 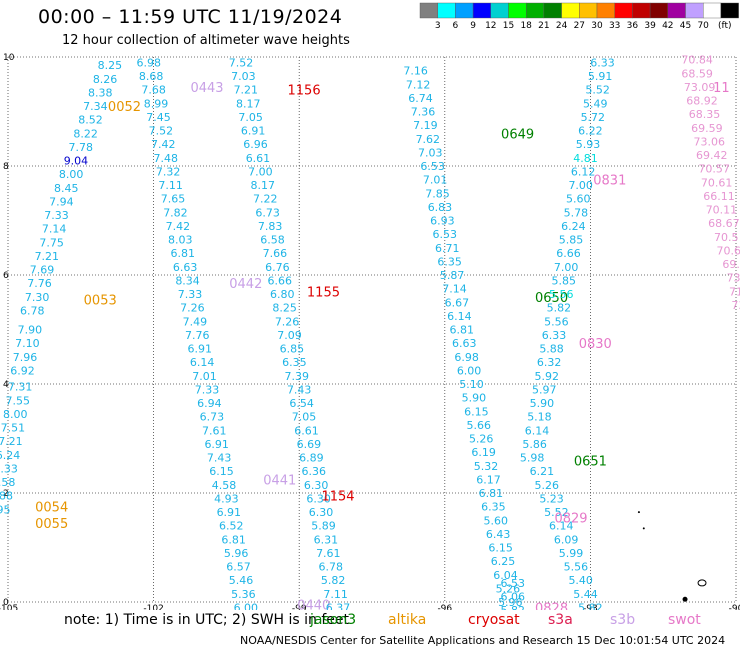 I want to click on wave-height-value: 7.09, so click(x=289, y=335).